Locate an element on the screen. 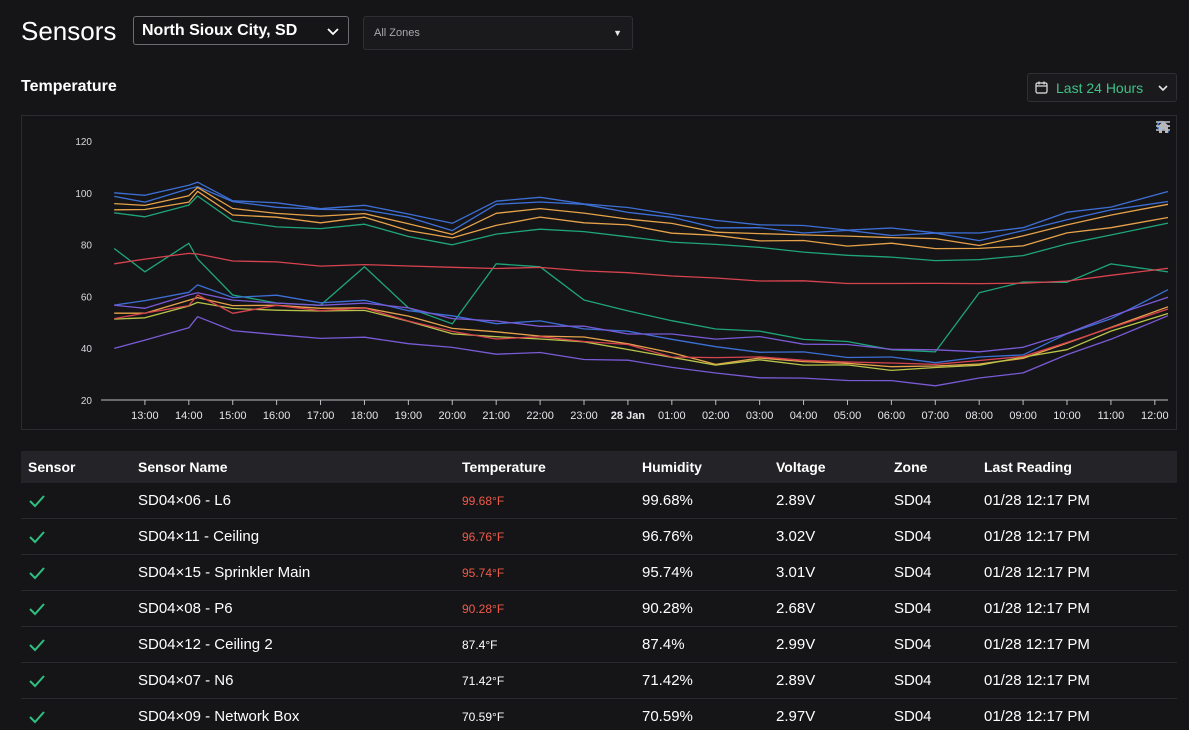 This screenshot has width=1189, height=730. column-header-last-reading: Last Reading is located at coordinates (1028, 467).